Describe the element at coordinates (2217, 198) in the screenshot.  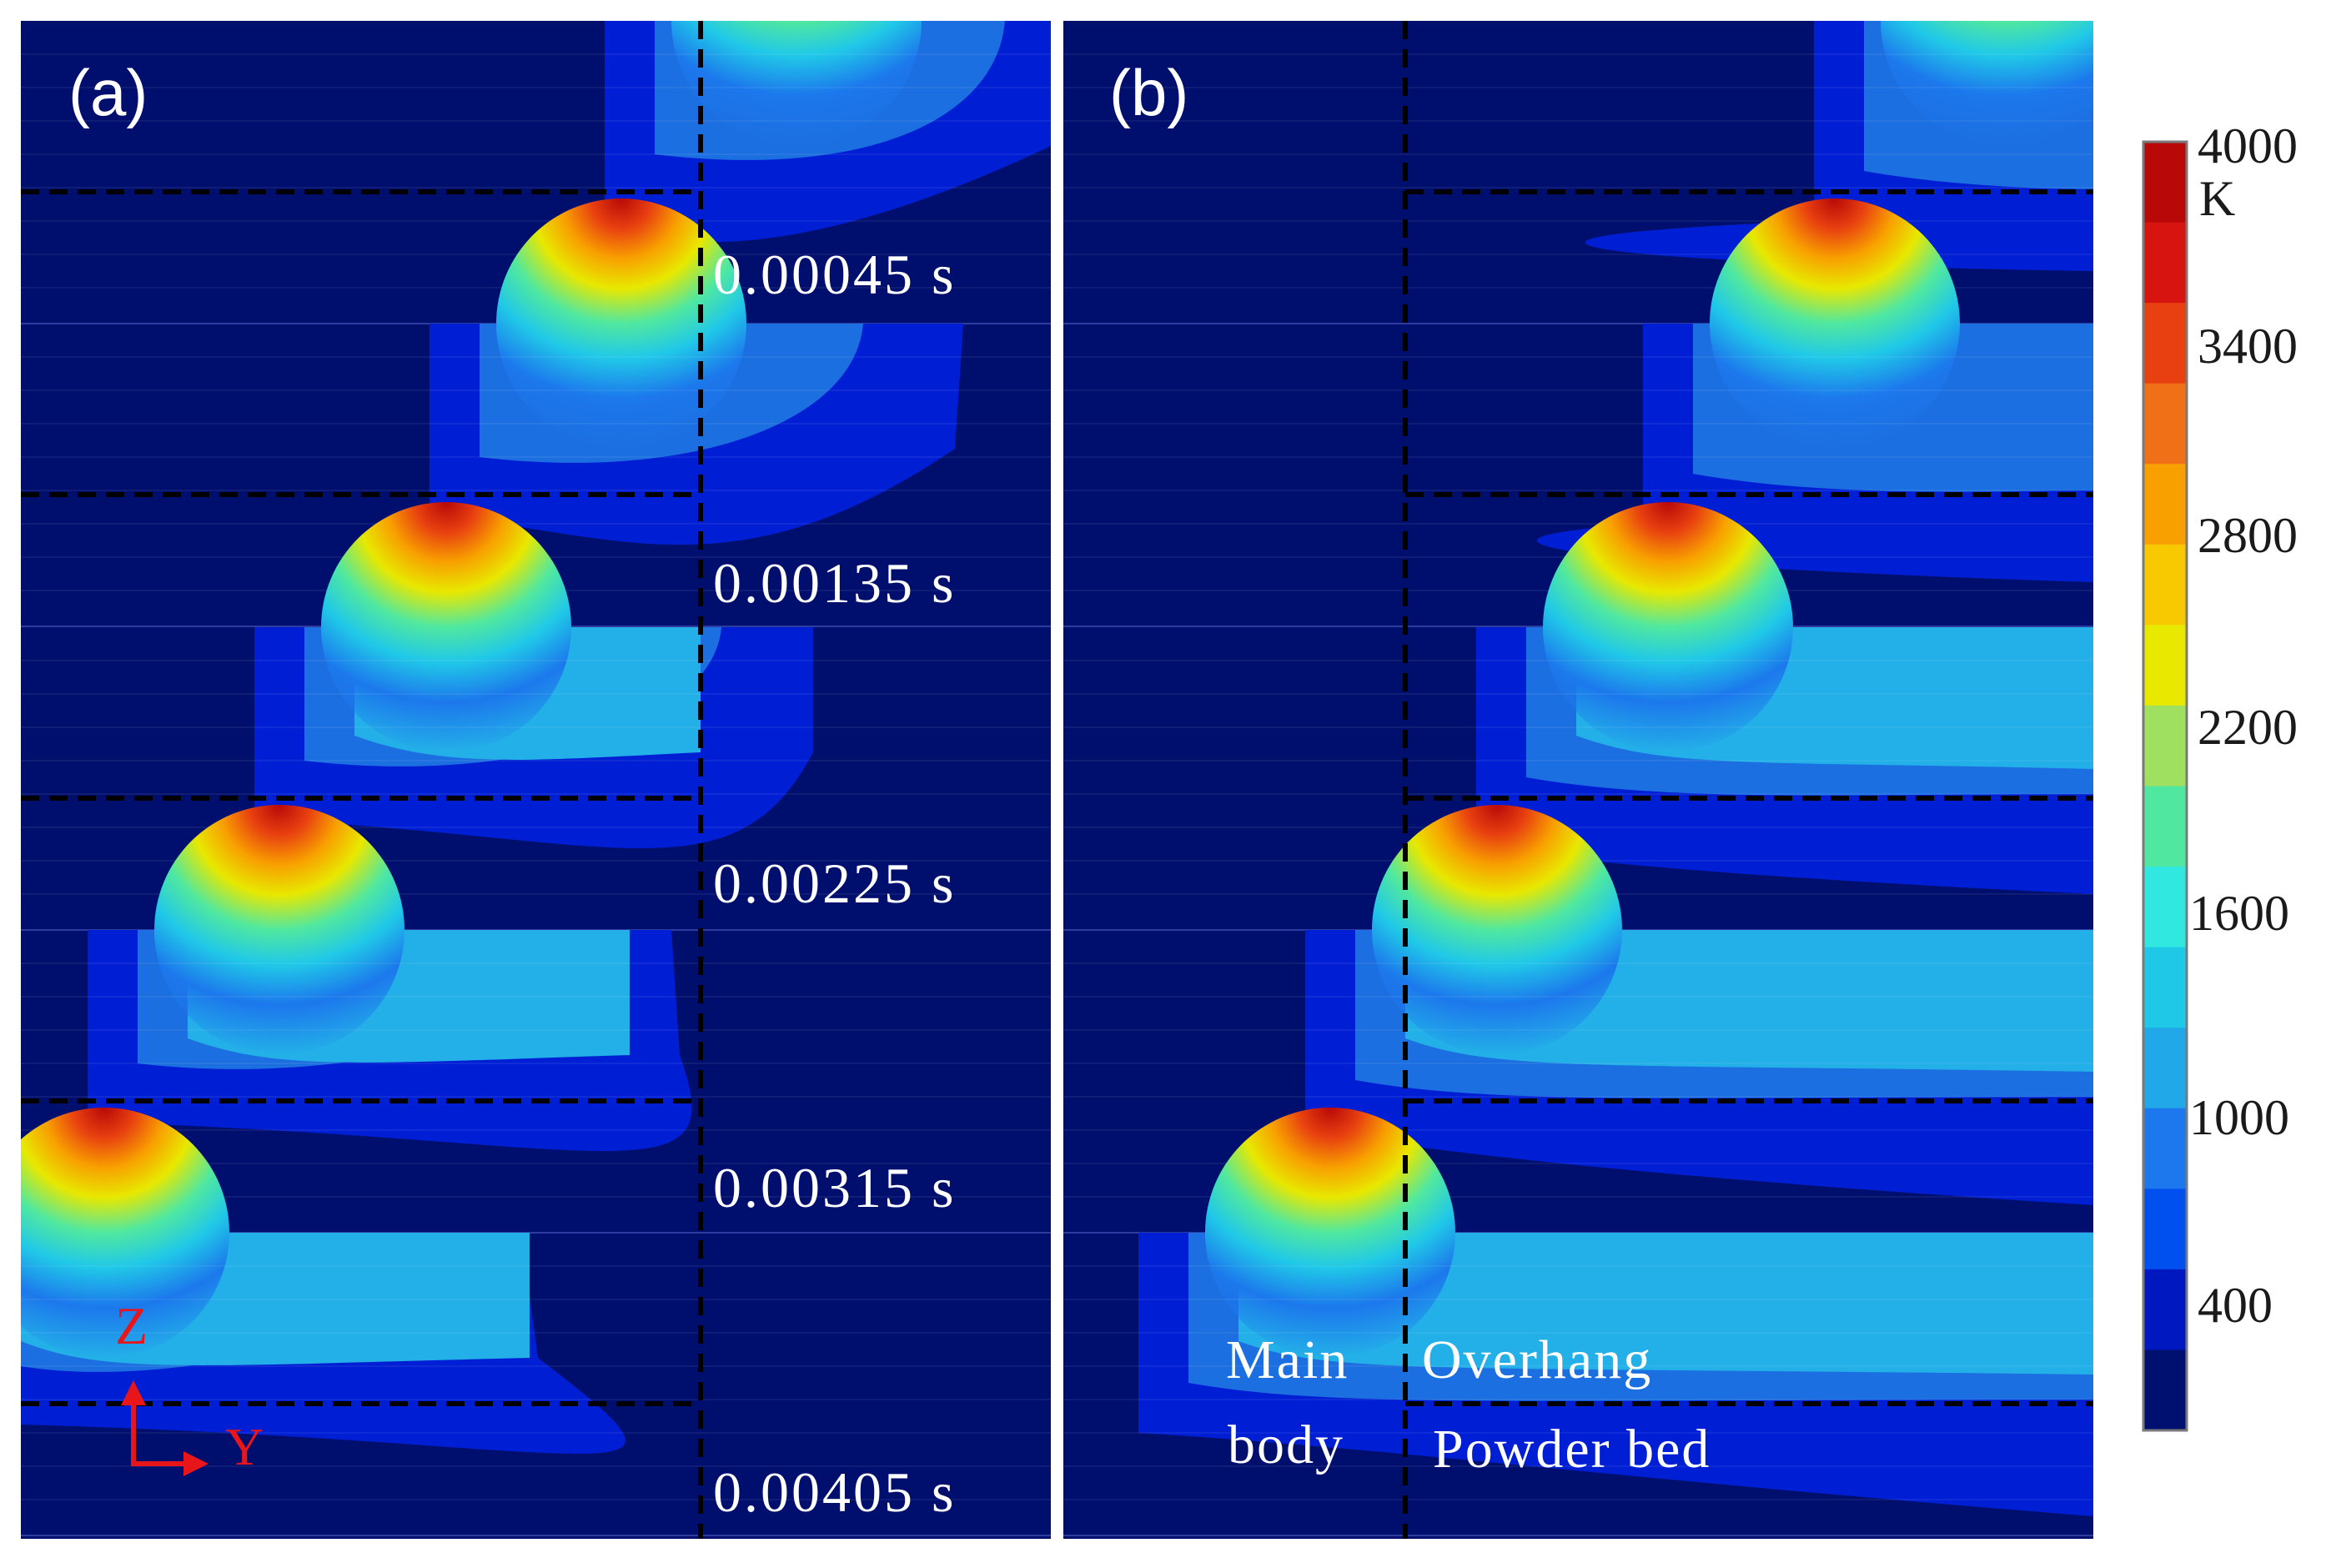
I see `colorbar-unit: K` at that location.